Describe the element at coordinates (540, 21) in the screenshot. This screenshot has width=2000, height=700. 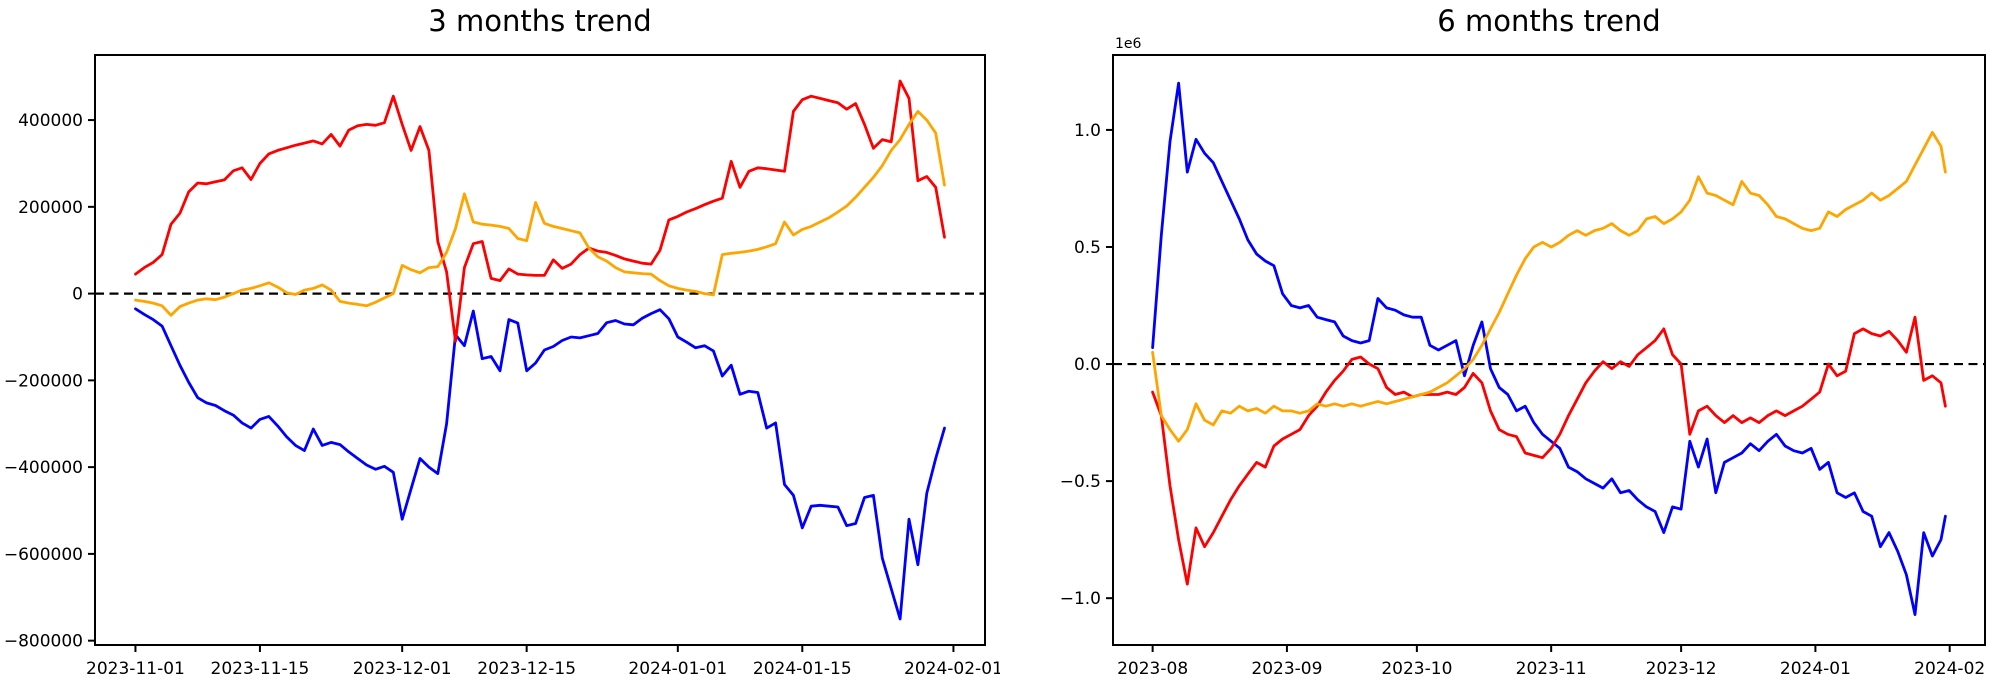
I see `chart-title-3-months: 3 months trend` at that location.